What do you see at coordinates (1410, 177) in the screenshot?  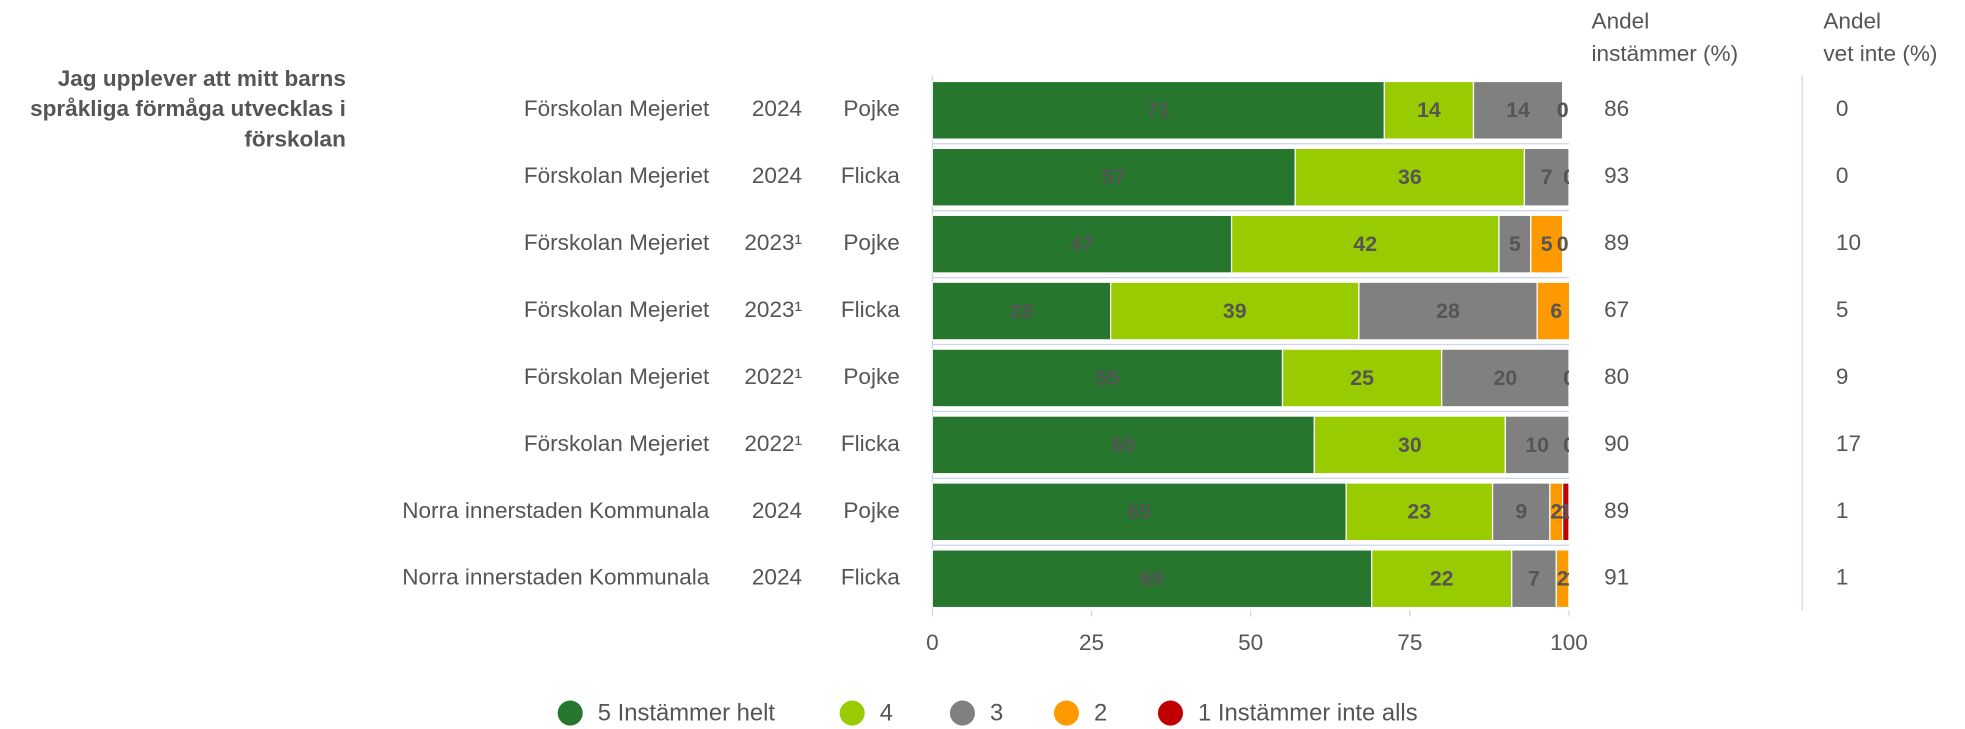 I see `data-label: 36` at bounding box center [1410, 177].